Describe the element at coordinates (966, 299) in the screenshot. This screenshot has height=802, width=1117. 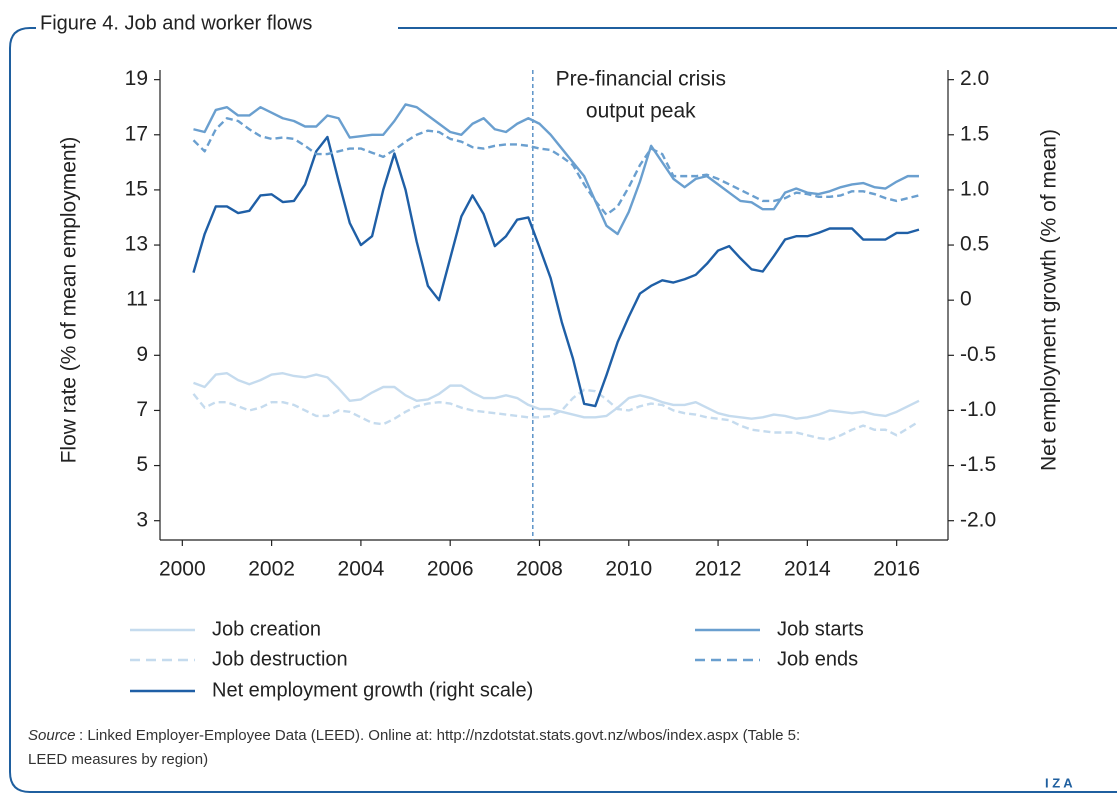
I see `y2-tick-label: 0` at that location.